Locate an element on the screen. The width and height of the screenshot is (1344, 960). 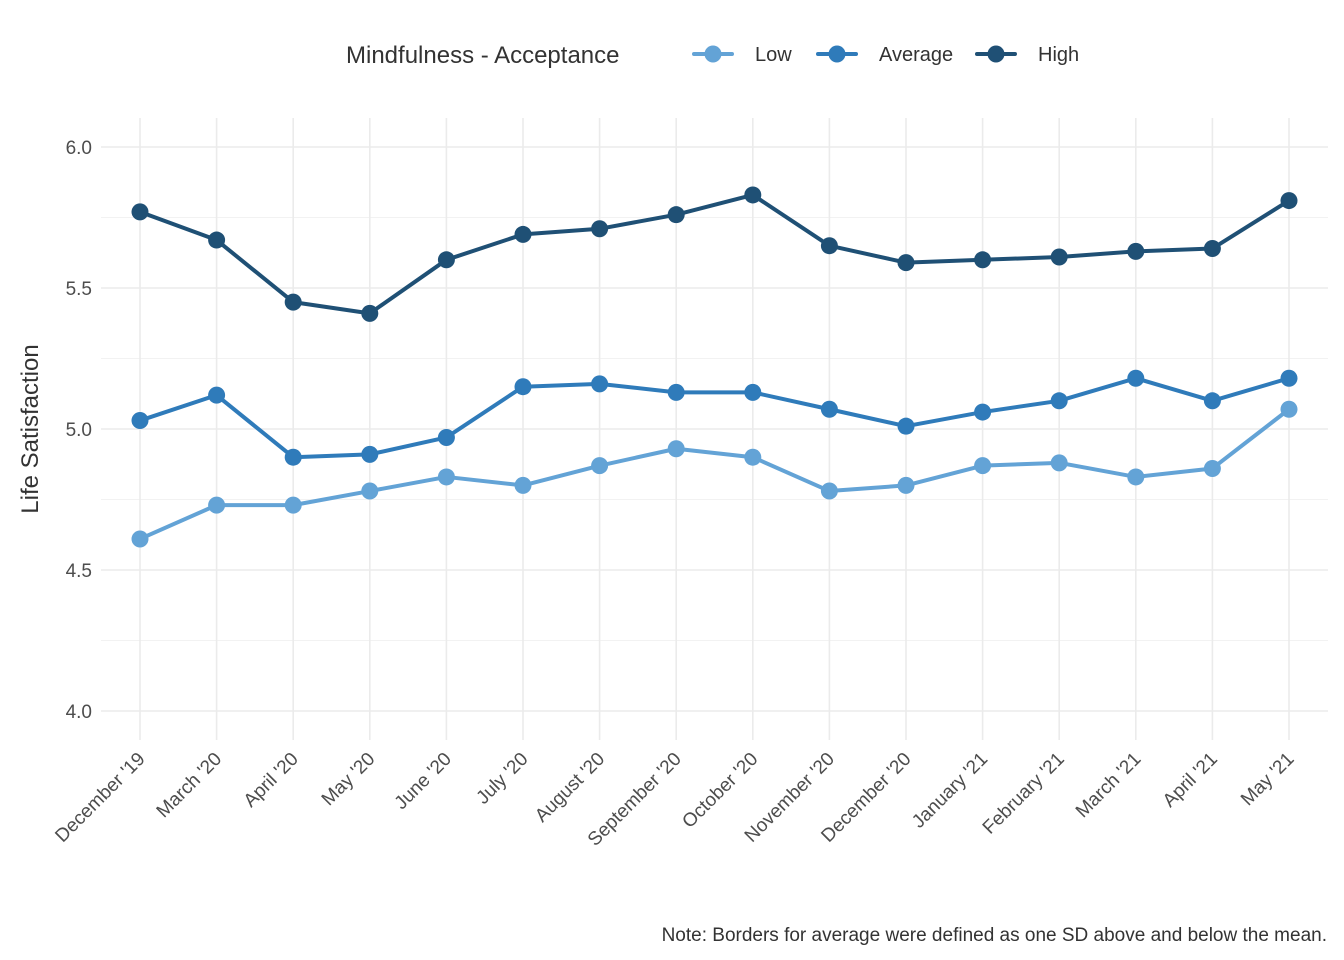
y-axis: 4.0 4.5 5.0 5.5 6.0 is located at coordinates (79, 430).